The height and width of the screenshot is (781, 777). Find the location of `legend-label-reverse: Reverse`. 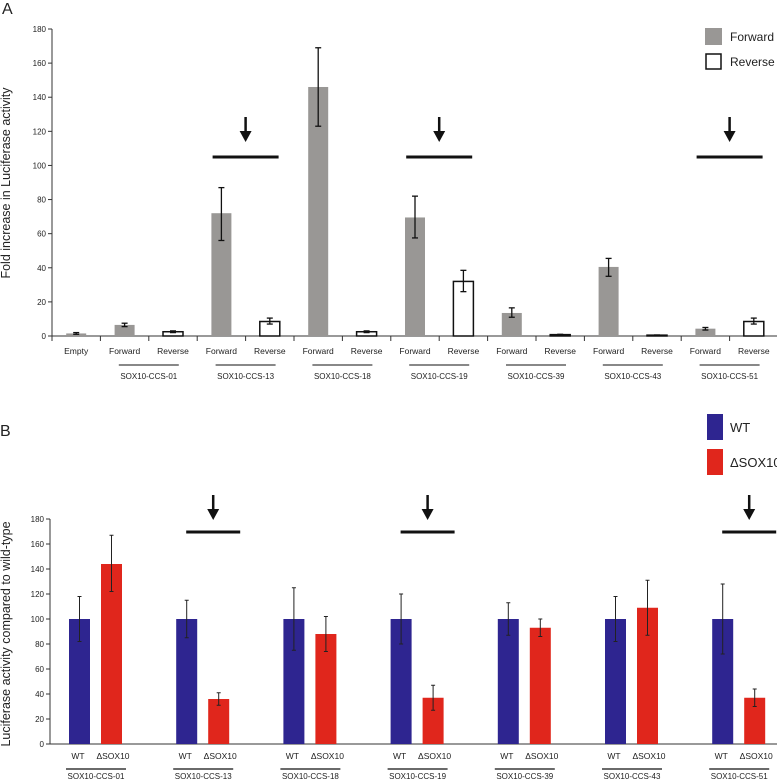

legend-label-reverse: Reverse is located at coordinates (752, 62).